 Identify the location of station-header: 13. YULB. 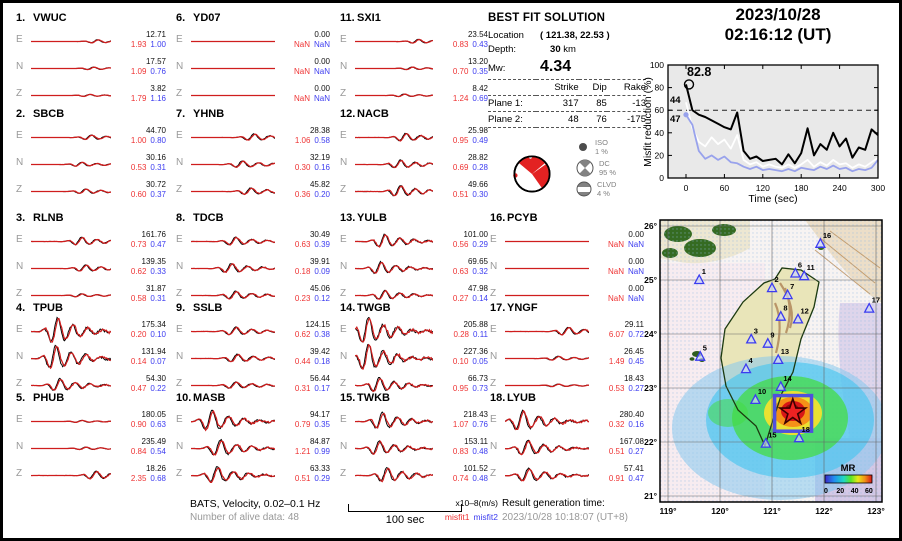
(414, 218).